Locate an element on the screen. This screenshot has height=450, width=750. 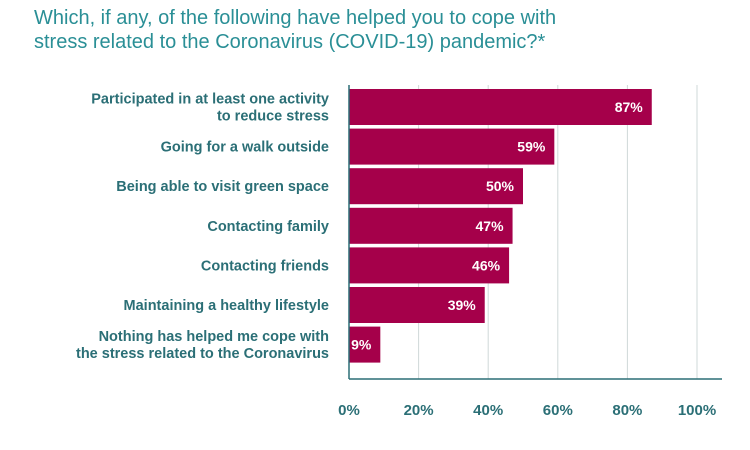
category-label: Maintaining a healthy lifestyle is located at coordinates (226, 306).